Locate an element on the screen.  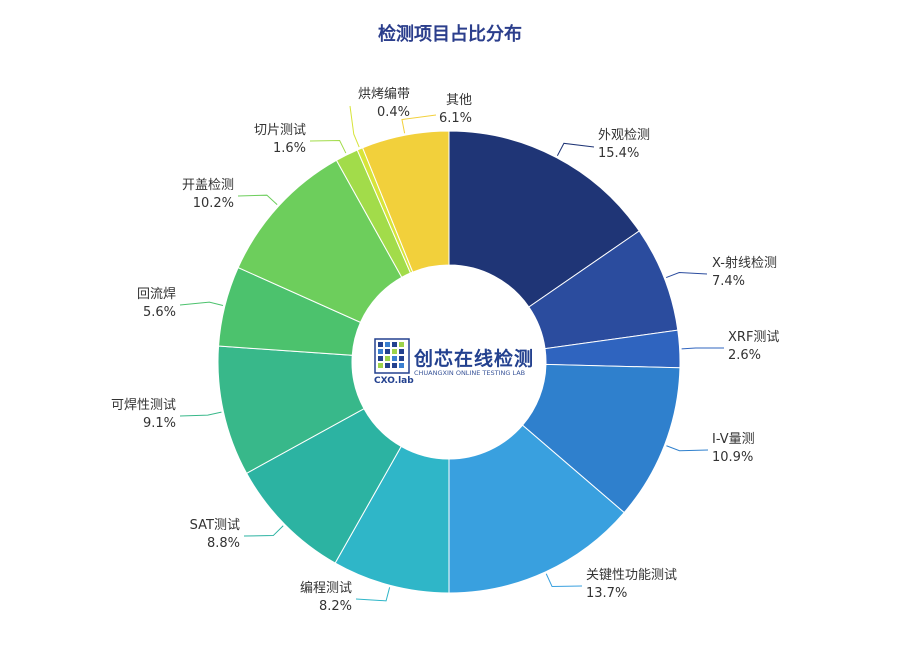
chart-title: 检测项目占比分布 is located at coordinates (450, 34).